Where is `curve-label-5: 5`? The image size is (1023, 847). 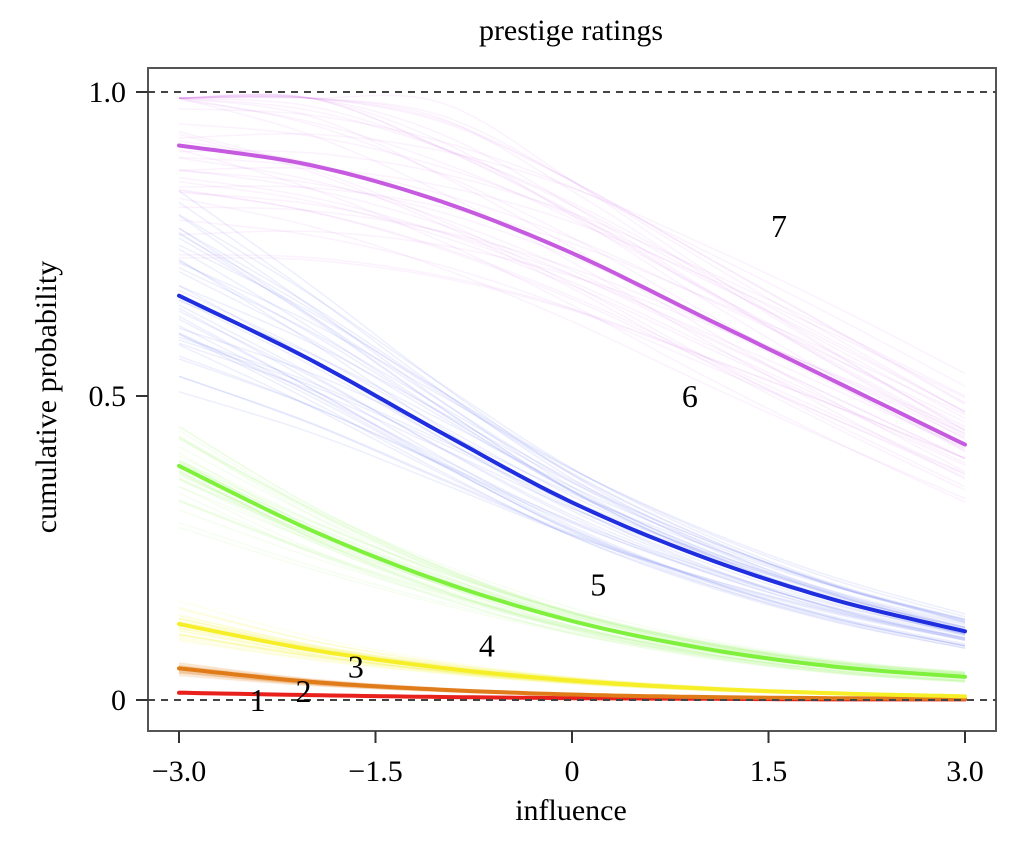 curve-label-5: 5 is located at coordinates (598, 584).